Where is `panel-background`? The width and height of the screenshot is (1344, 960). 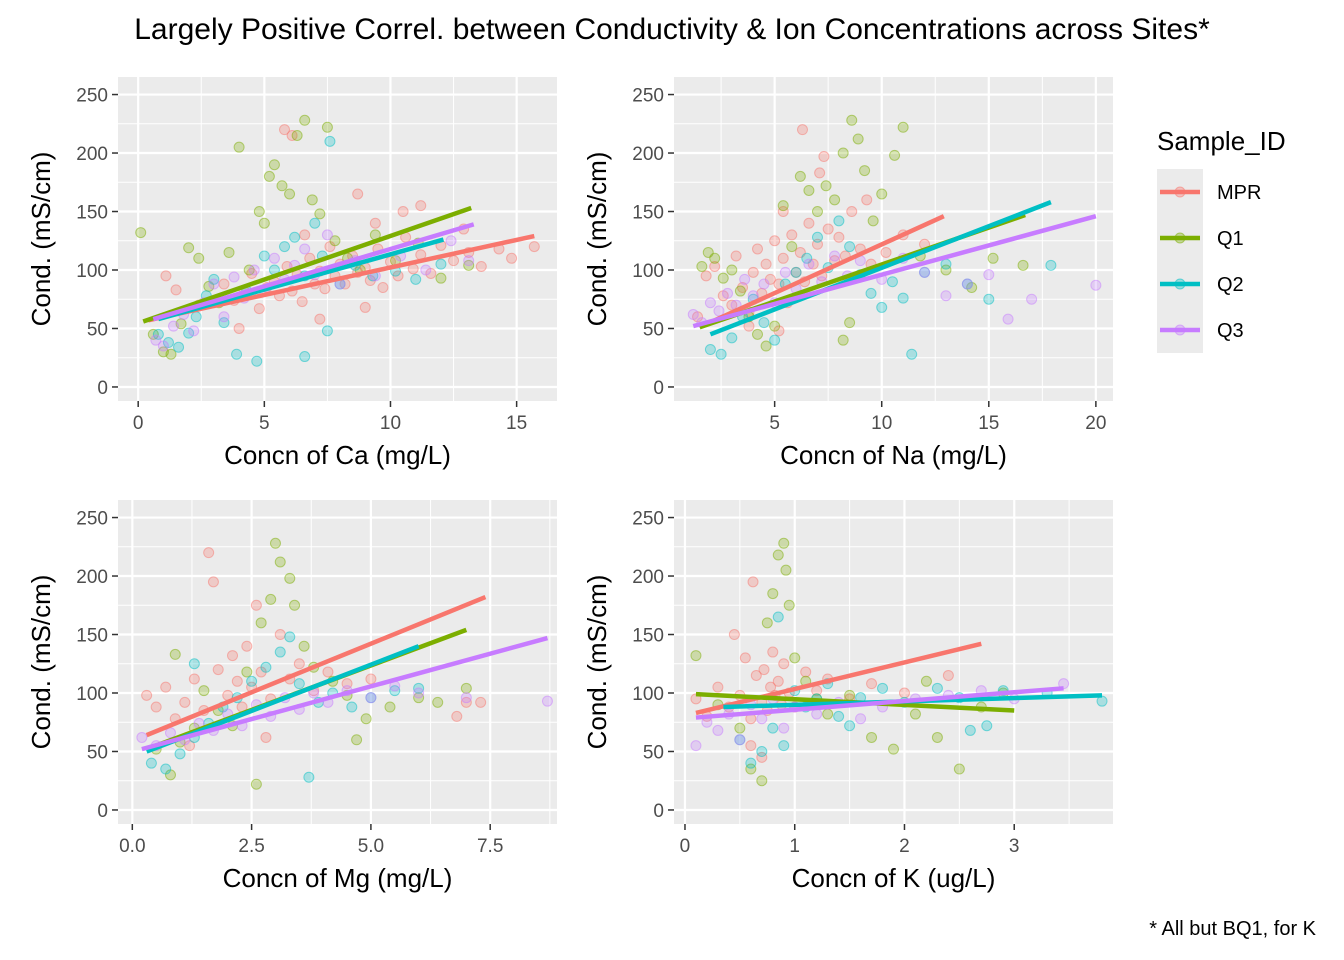 panel-background is located at coordinates (893, 662).